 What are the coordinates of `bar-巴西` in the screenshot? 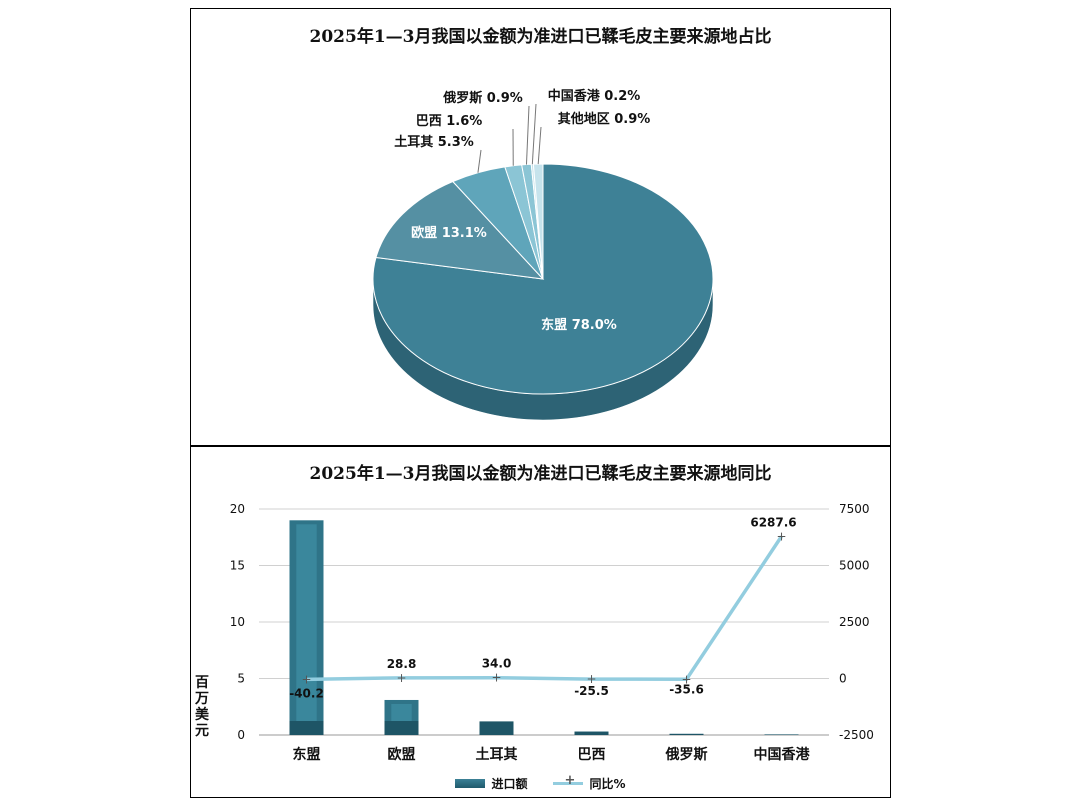 It's located at (591, 733).